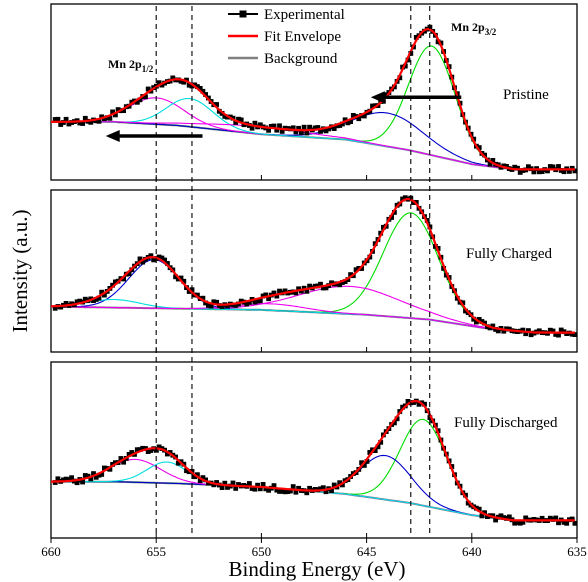  What do you see at coordinates (262, 551) in the screenshot?
I see `x-tick-label: 650` at bounding box center [262, 551].